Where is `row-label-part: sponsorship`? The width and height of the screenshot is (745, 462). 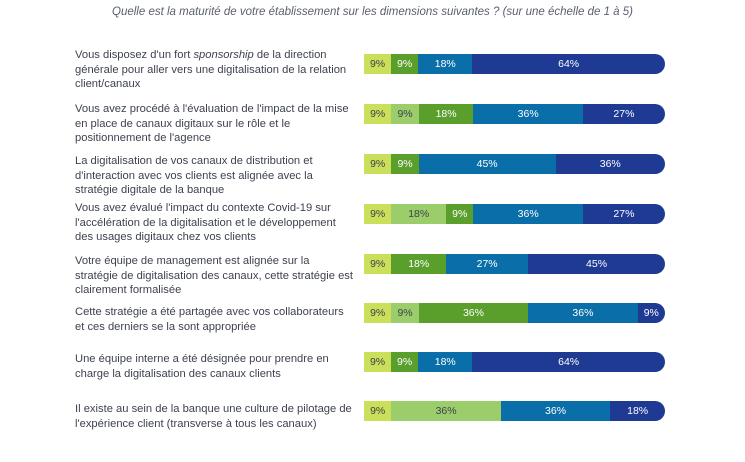
row-label-part: sponsorship is located at coordinates (223, 55).